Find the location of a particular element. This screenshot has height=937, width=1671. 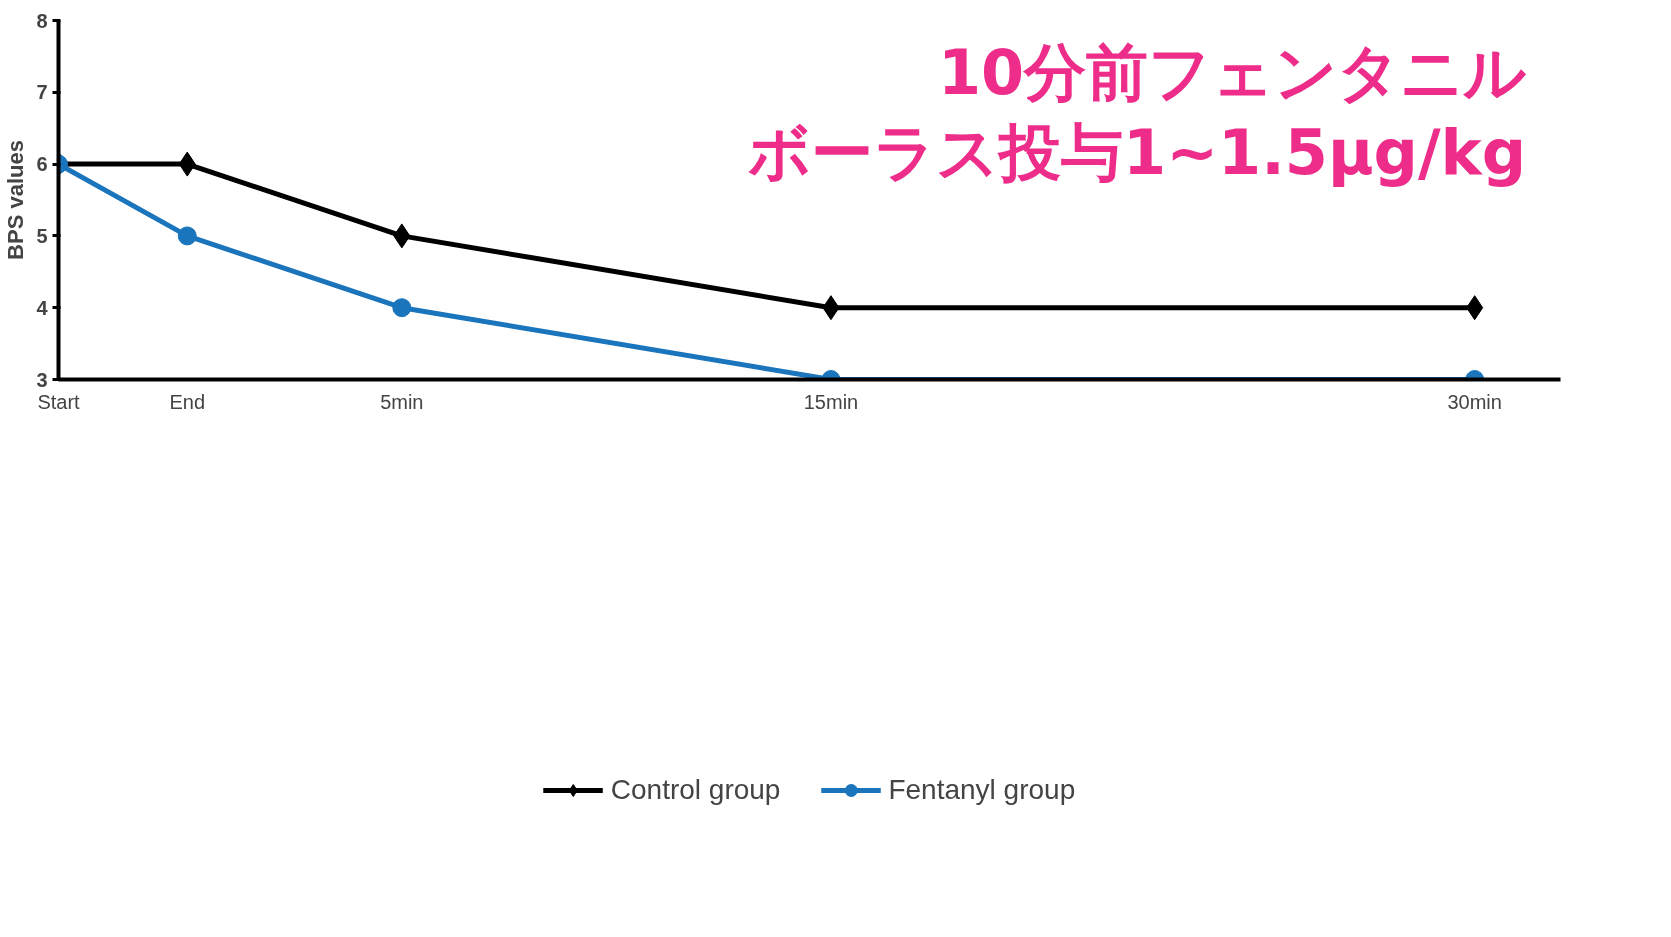

y-axis-title: BPS values is located at coordinates (16, 200).